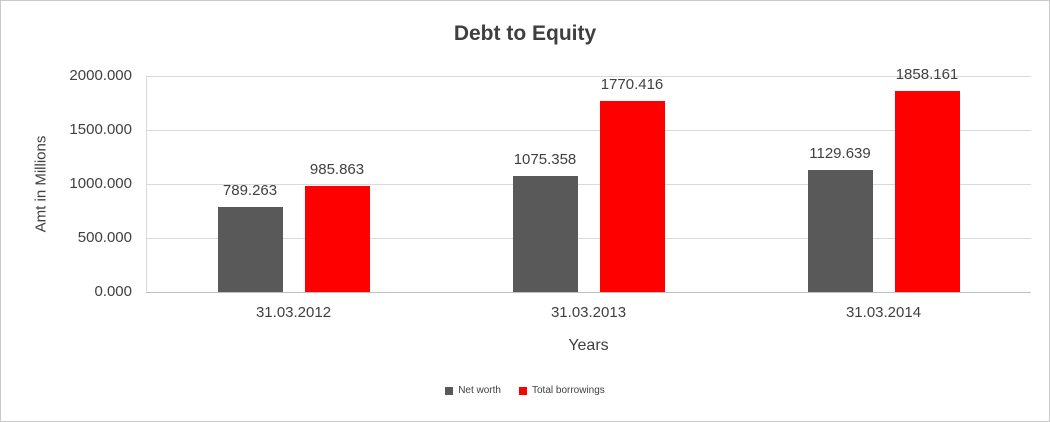 The width and height of the screenshot is (1050, 422). I want to click on y-tick-label: 2000.000, so click(100, 75).